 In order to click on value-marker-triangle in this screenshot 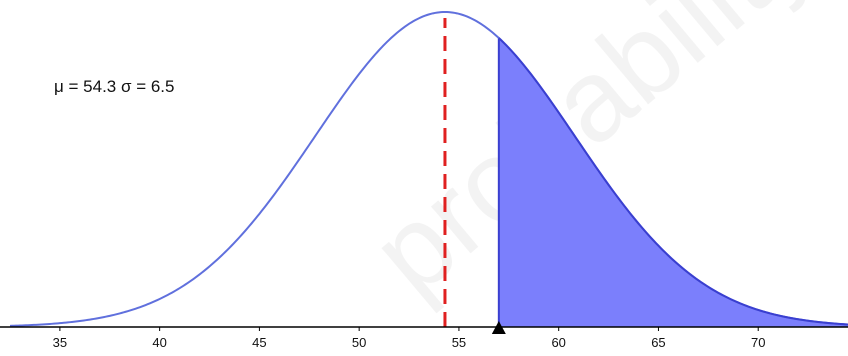, I will do `click(498, 327)`.